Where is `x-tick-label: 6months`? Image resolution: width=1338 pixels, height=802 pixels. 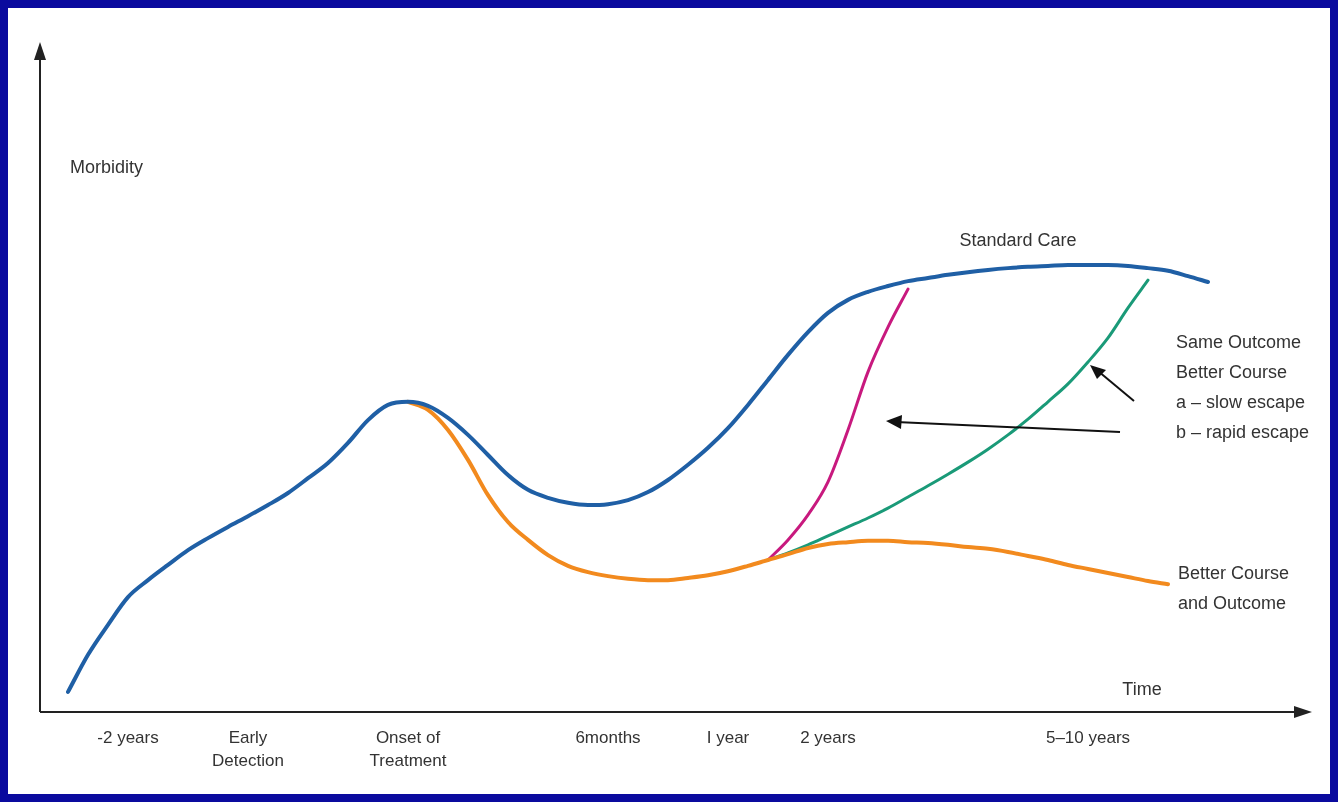
x-tick-label: 6months is located at coordinates (608, 737).